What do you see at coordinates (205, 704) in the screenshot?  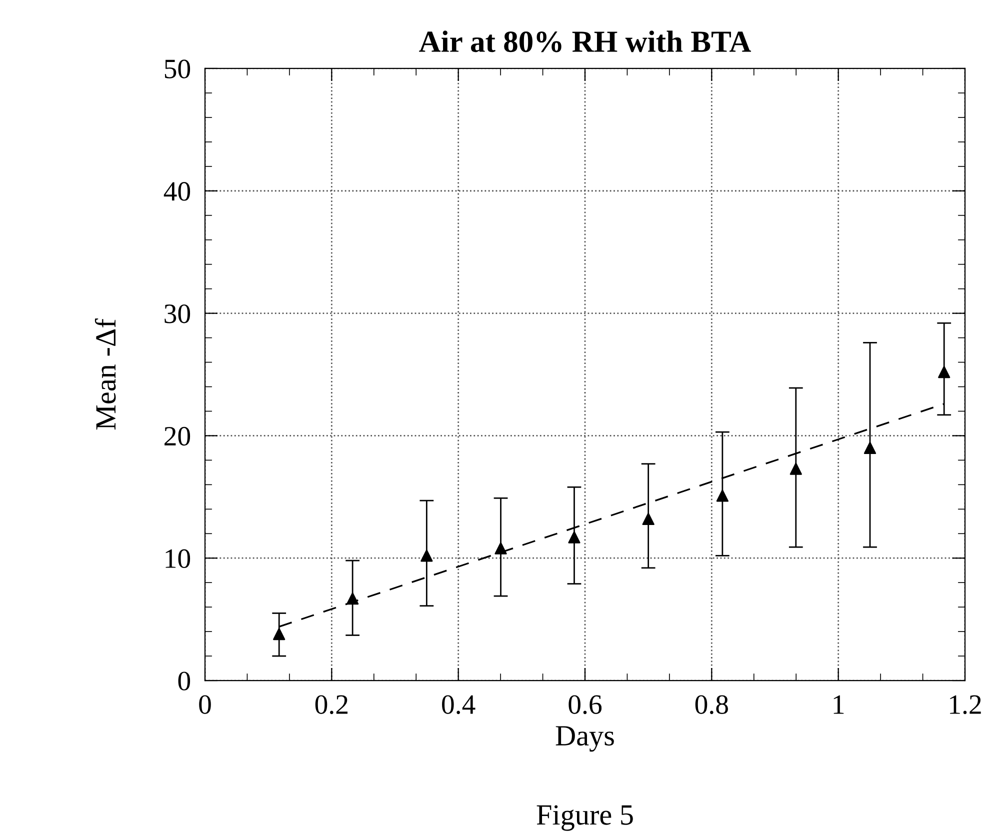 I see `x-tick-label: 0` at bounding box center [205, 704].